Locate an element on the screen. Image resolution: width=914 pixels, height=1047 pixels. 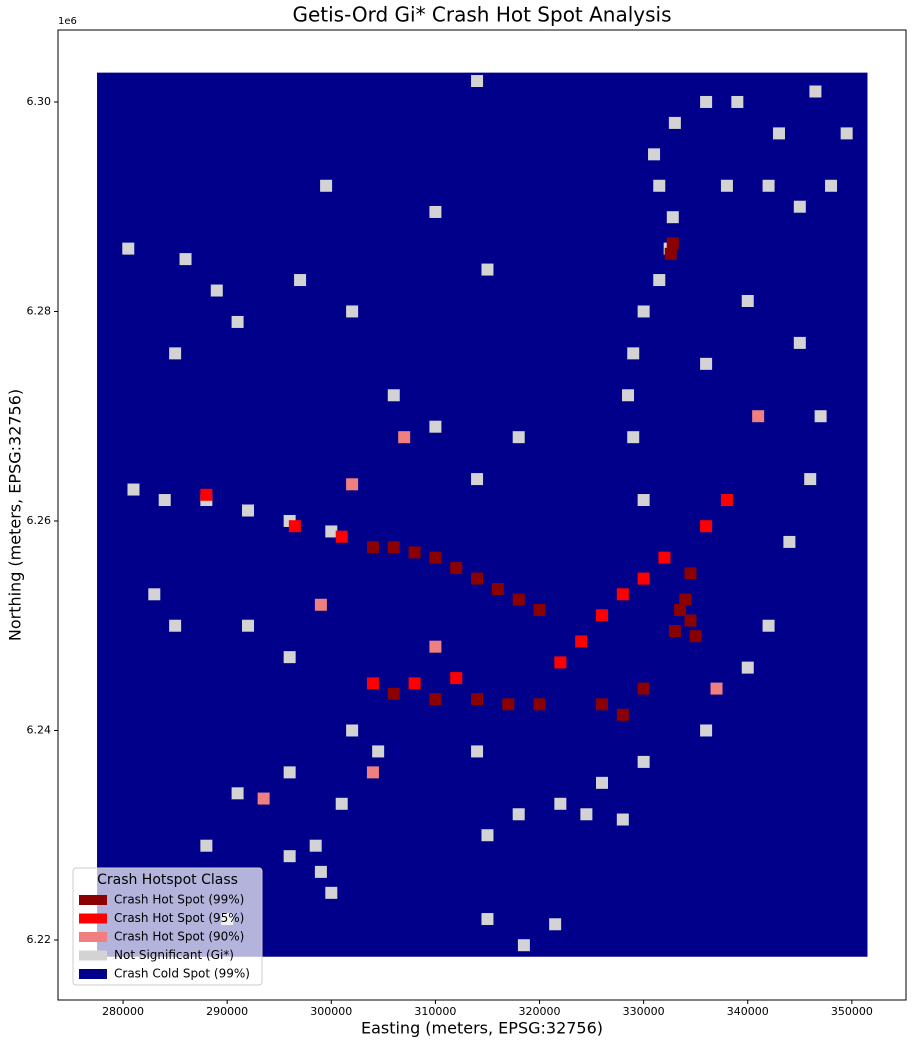
y-tick-label: 6.26 is located at coordinates (39, 520).